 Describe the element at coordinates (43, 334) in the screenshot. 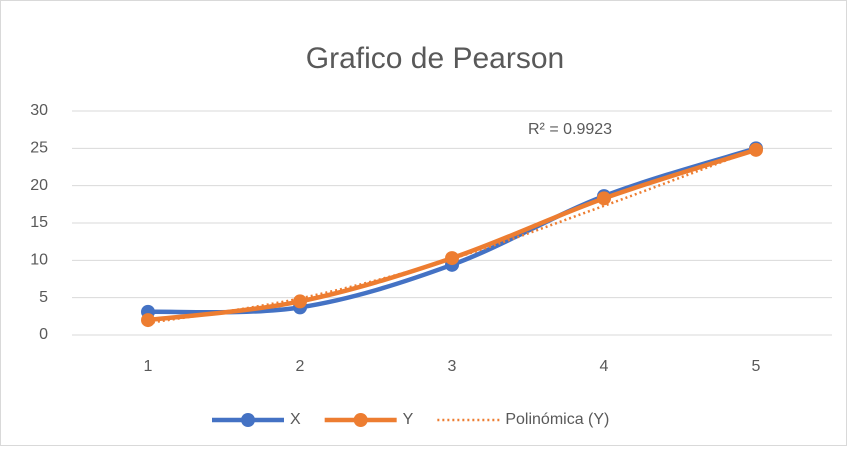

I see `y-tick-label: 0` at that location.